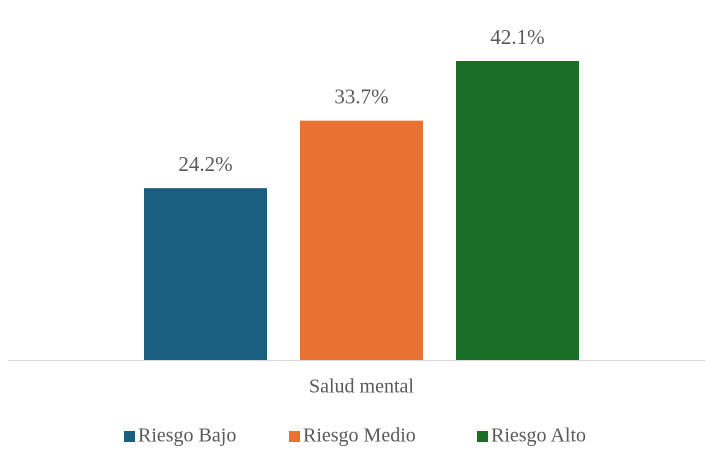  Describe the element at coordinates (359, 436) in the screenshot. I see `legend-label: Riesgo Medio` at that location.